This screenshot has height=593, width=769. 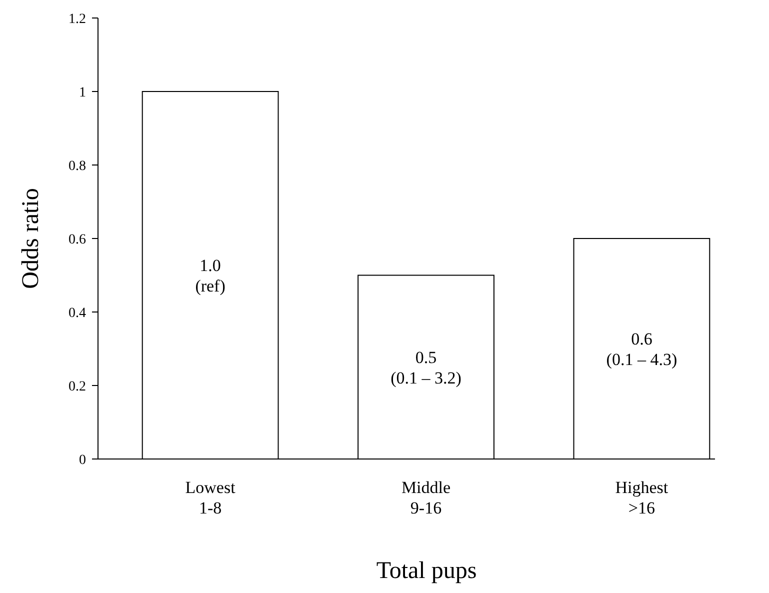 I want to click on data-label: 1.0 (ref), so click(x=210, y=276).